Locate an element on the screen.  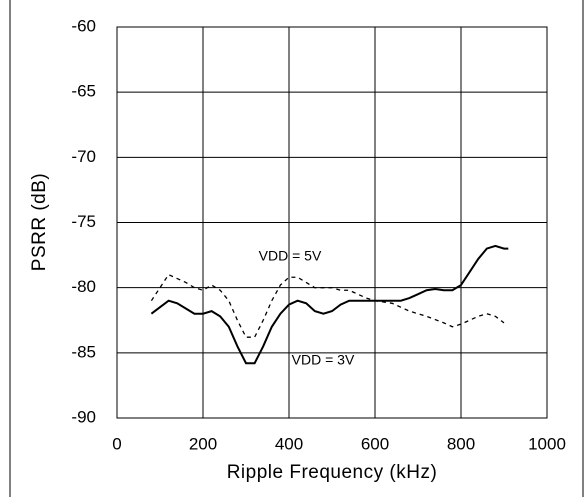
y-tick-label: -65 is located at coordinates (83, 91).